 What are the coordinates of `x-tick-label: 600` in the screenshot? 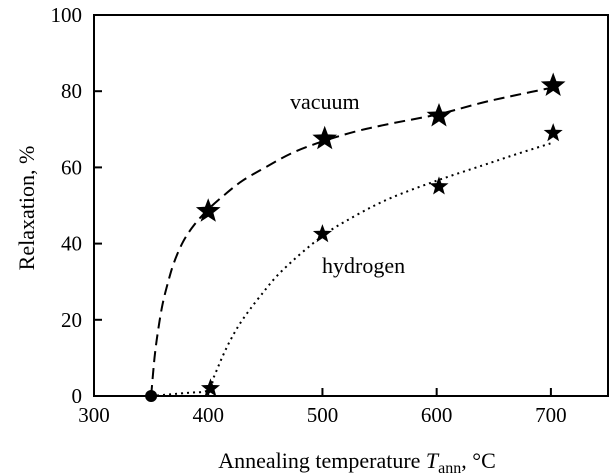 It's located at (437, 415).